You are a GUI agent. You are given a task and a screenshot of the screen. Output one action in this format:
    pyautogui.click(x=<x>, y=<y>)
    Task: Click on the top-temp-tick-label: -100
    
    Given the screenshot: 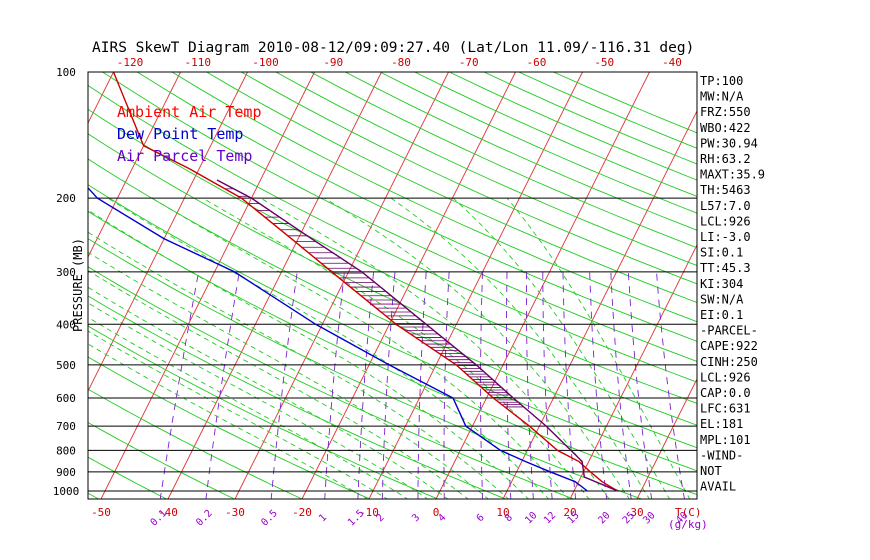 What is the action you would take?
    pyautogui.click(x=265, y=62)
    